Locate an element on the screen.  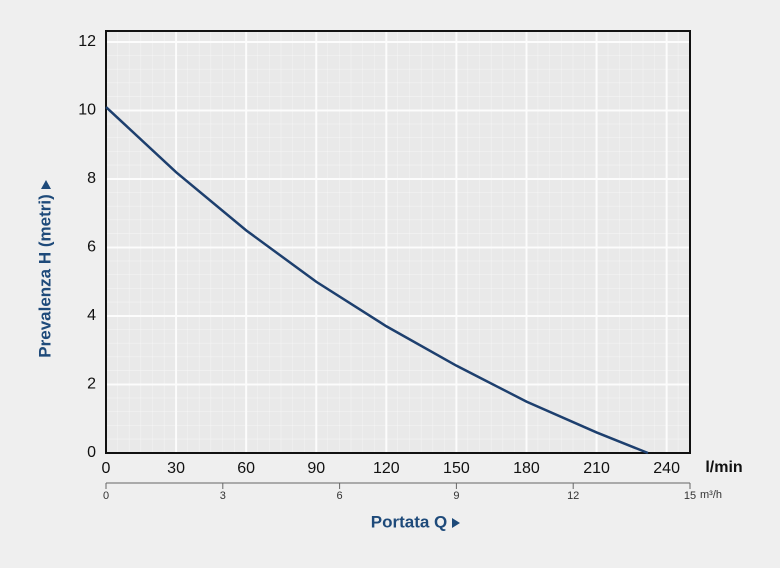
x-tick-label: 90 is located at coordinates (316, 468).